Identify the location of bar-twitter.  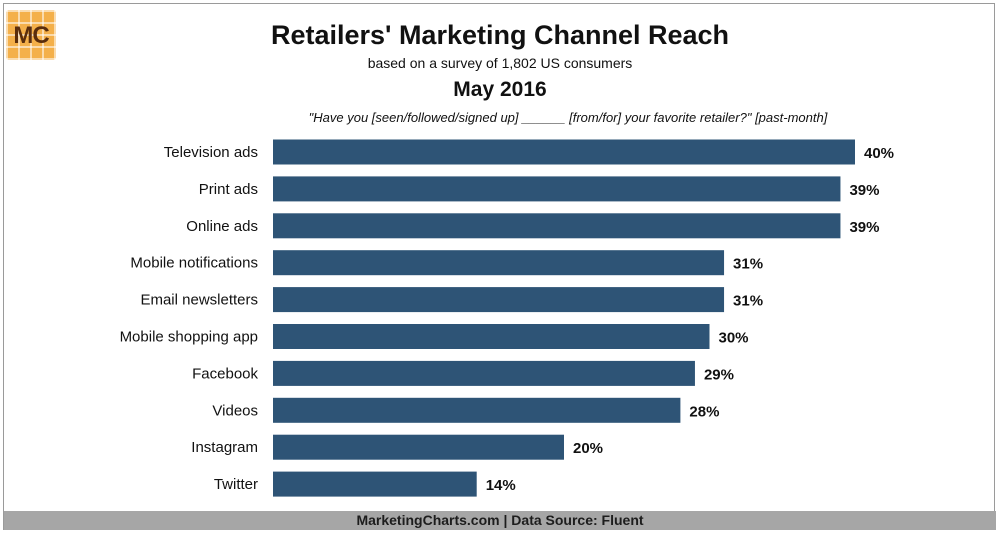
(375, 484).